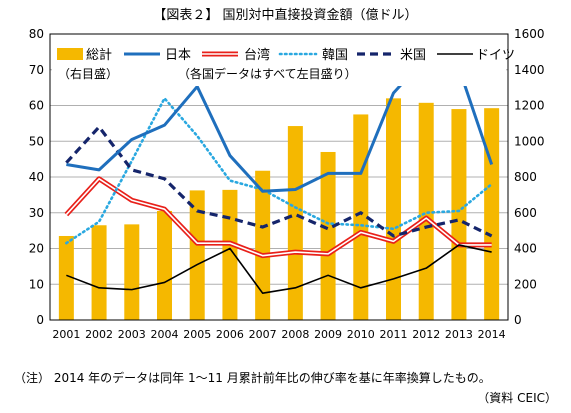  What do you see at coordinates (285, 15) in the screenshot?
I see `chart-title: 【図表２】 国別対中直接投資金額（億ドル）` at bounding box center [285, 15].